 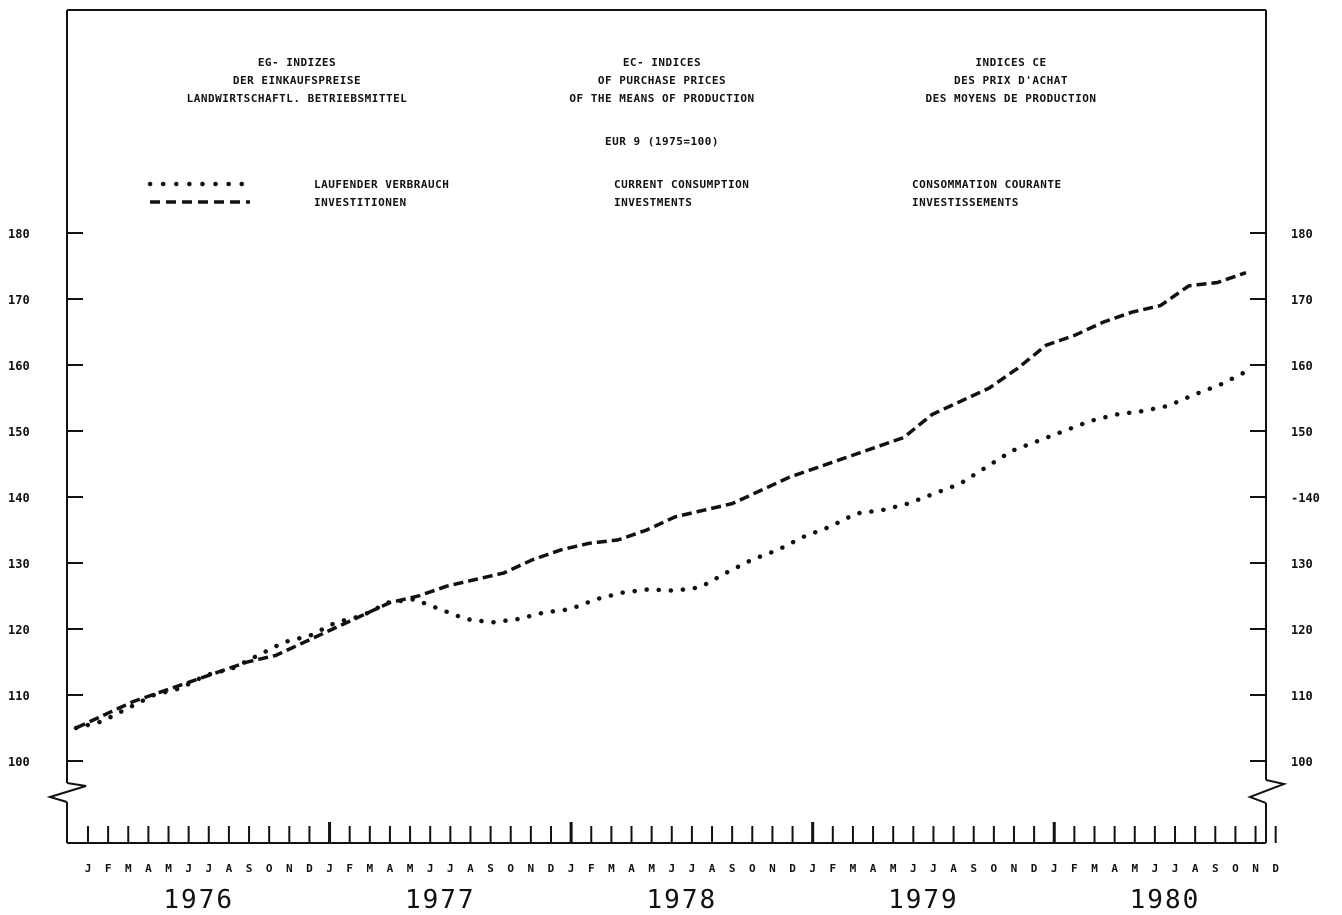 What do you see at coordinates (19, 762) in the screenshot?
I see `y-tick-label-left: 100` at bounding box center [19, 762].